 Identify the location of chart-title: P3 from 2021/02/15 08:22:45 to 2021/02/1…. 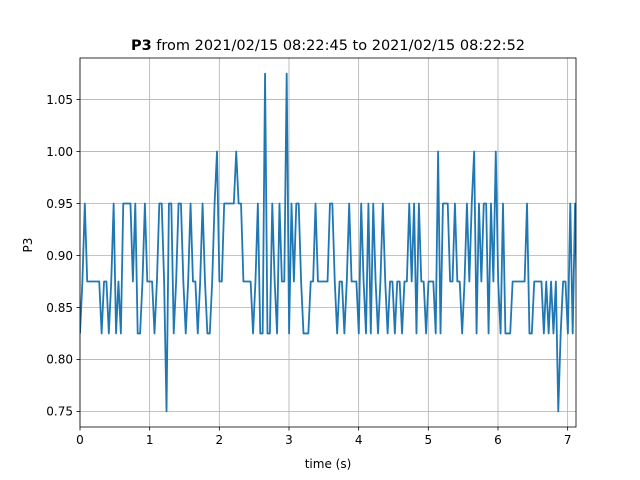
(328, 46).